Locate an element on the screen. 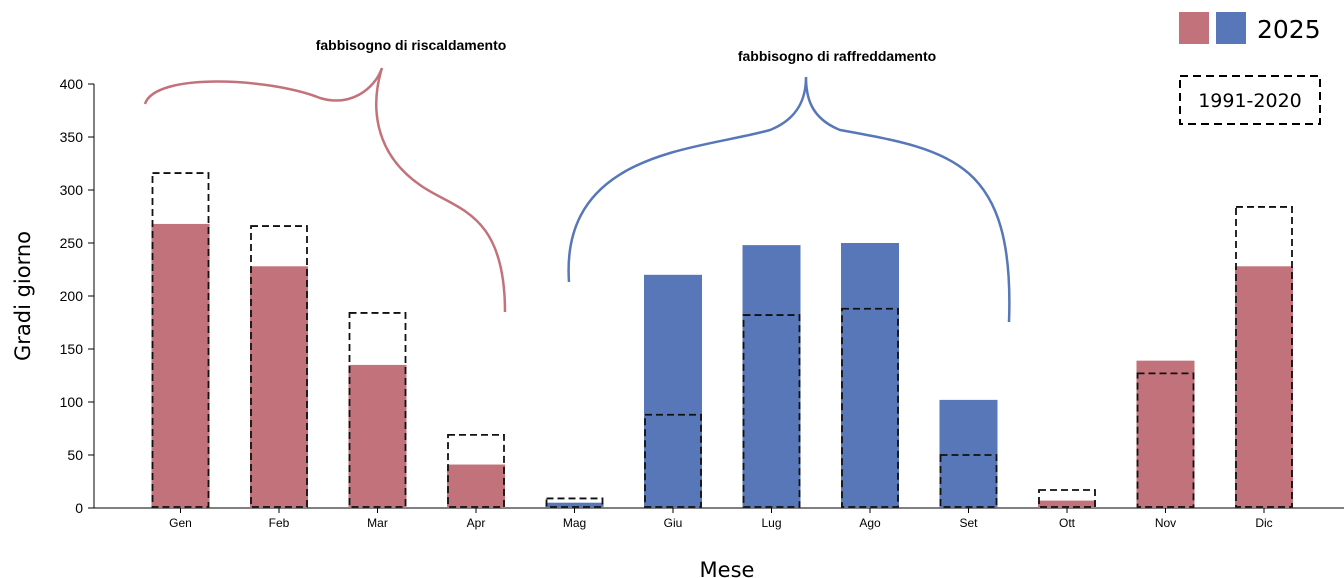 This screenshot has height=578, width=1344. bar-2025-apr is located at coordinates (476, 486).